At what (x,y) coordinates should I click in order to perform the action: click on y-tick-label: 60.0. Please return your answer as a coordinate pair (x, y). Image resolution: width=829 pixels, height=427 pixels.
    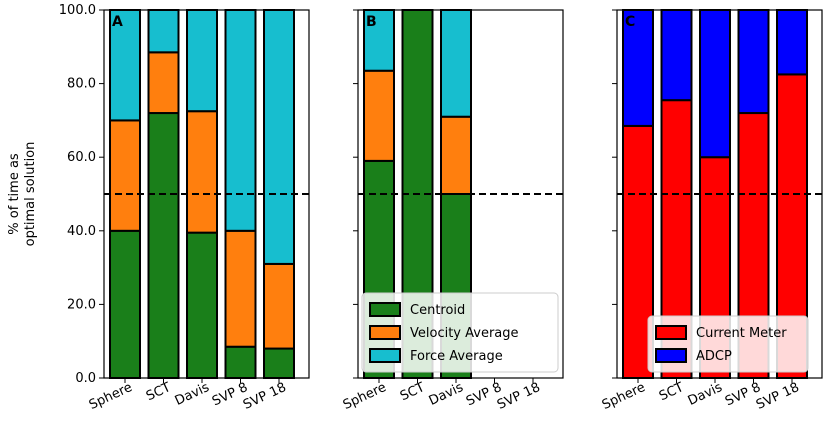
    Looking at the image, I should click on (81, 157).